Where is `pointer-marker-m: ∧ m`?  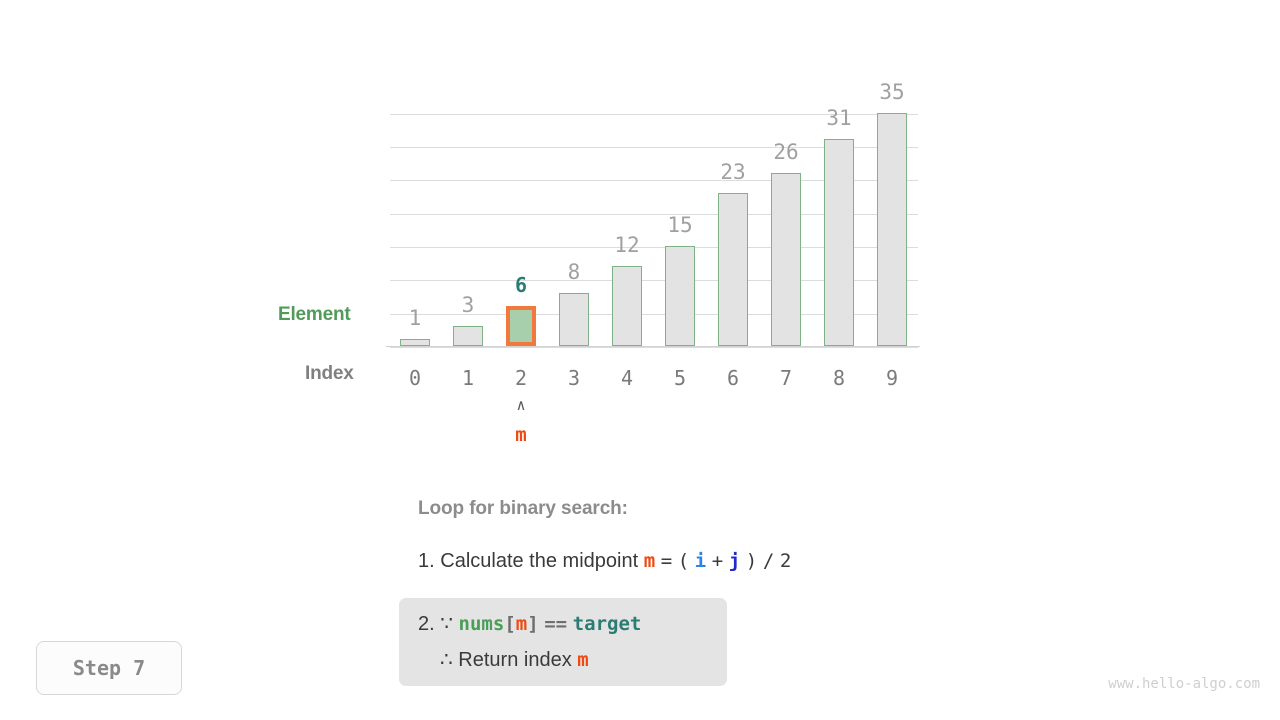
pointer-marker-m: ∧ m is located at coordinates (521, 421).